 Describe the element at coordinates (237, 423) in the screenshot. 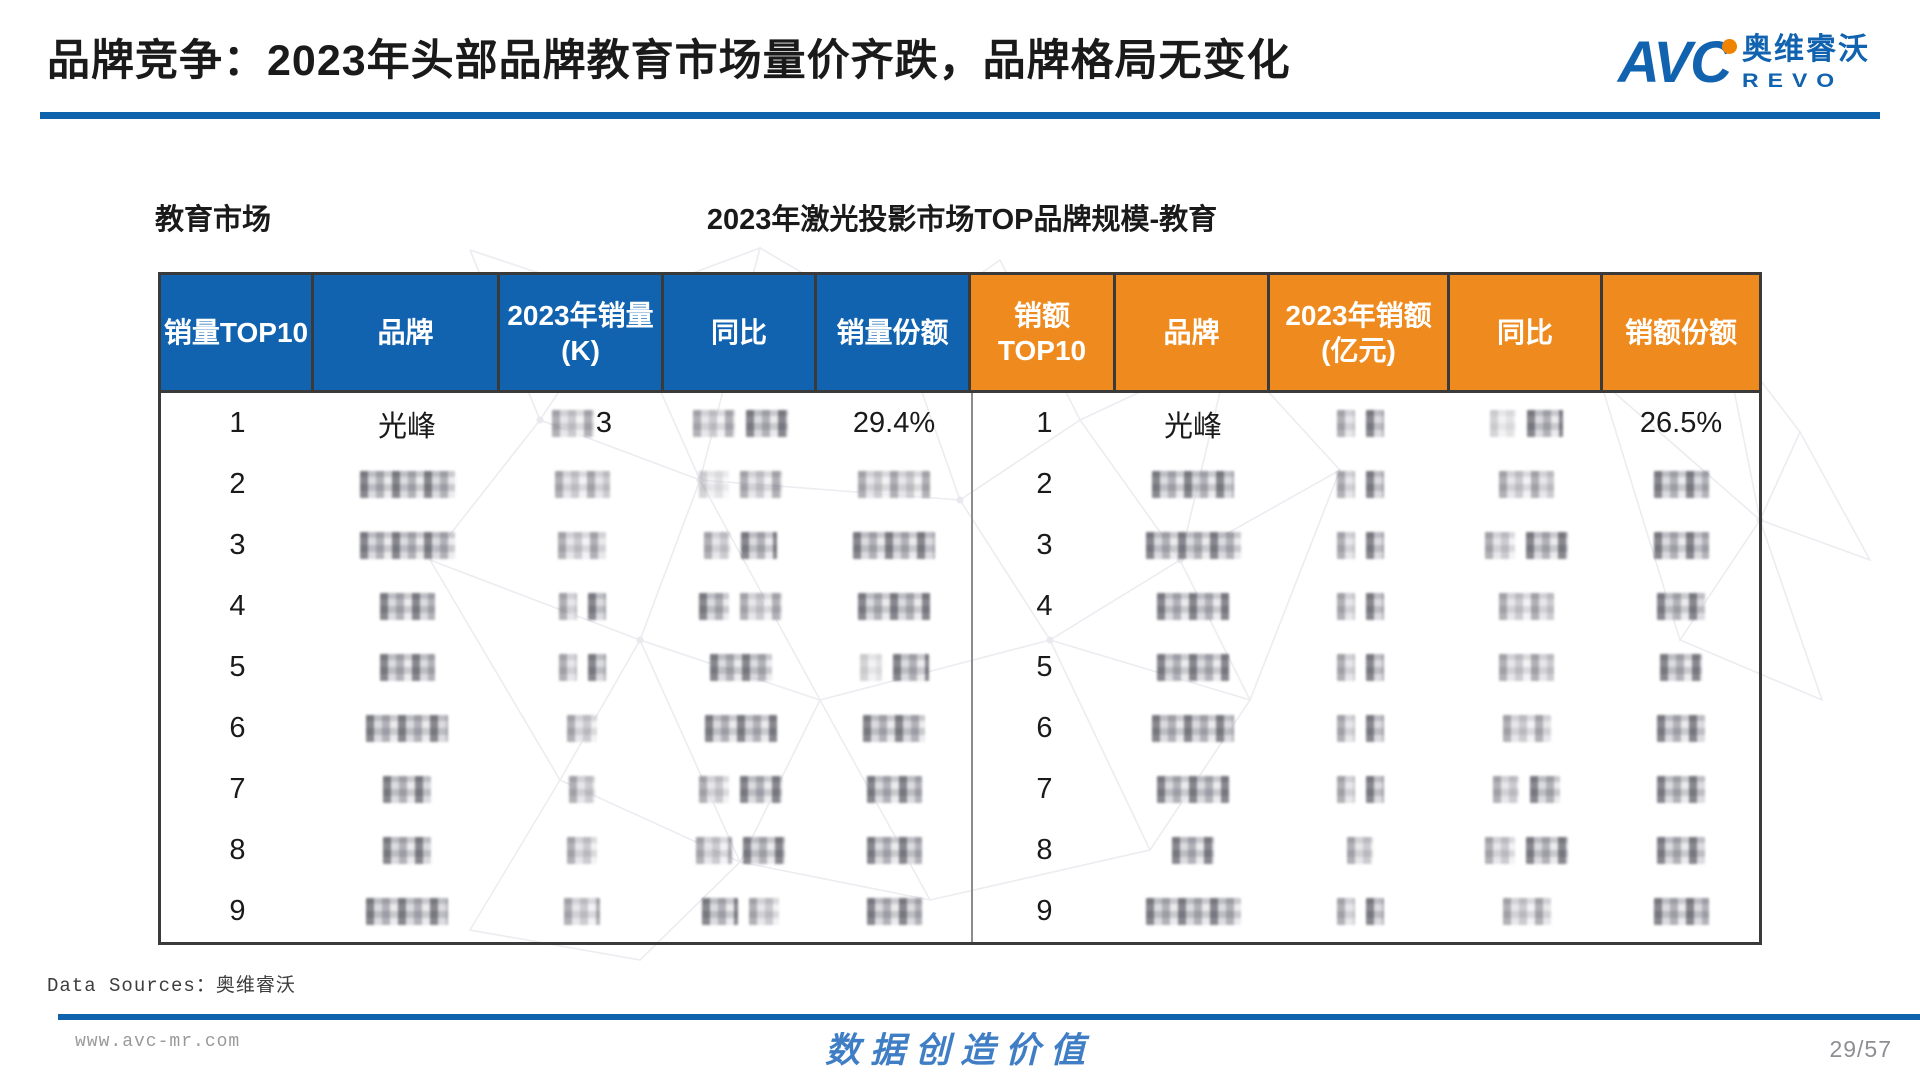

I see `cell-rank: 1` at that location.